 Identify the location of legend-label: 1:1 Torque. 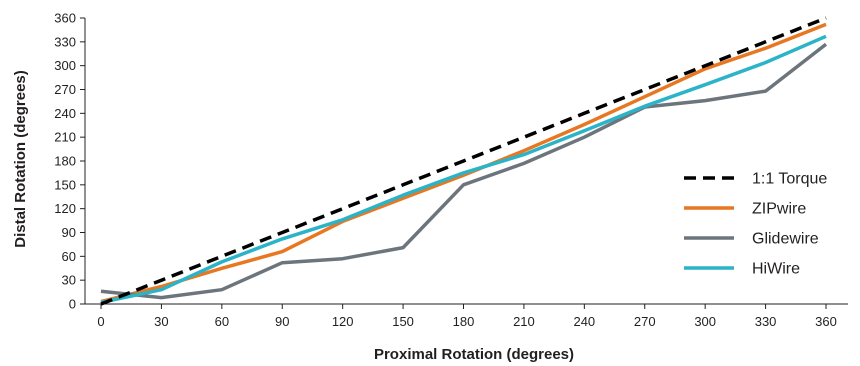
(789, 179).